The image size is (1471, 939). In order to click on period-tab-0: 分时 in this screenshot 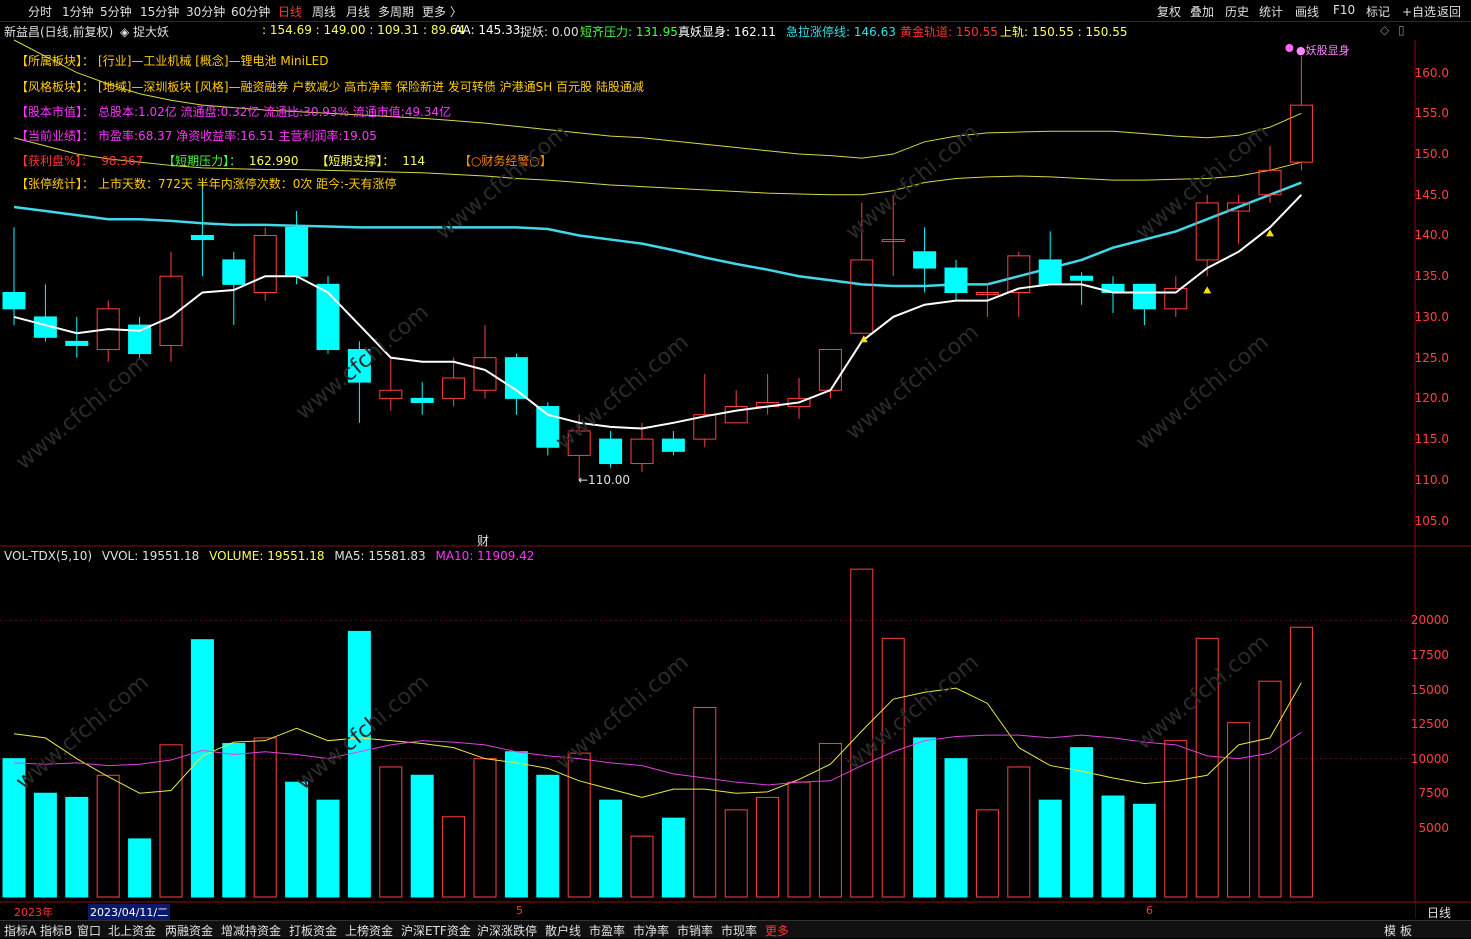, I will do `click(40, 12)`.